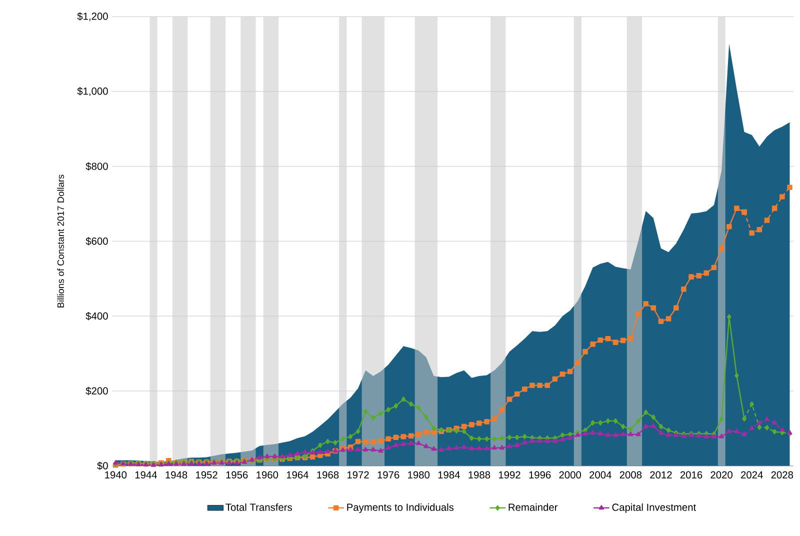 This screenshot has width=800, height=536. I want to click on x-tick-label: 1944, so click(146, 474).